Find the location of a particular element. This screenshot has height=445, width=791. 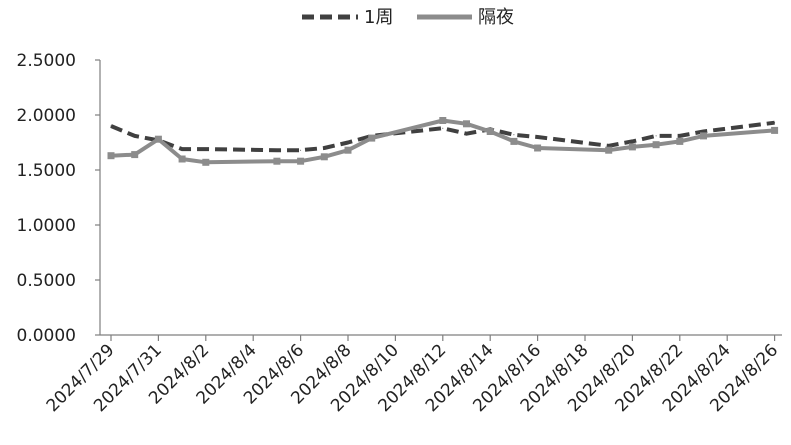

y-tick-label: 2.0000 is located at coordinates (46, 116).